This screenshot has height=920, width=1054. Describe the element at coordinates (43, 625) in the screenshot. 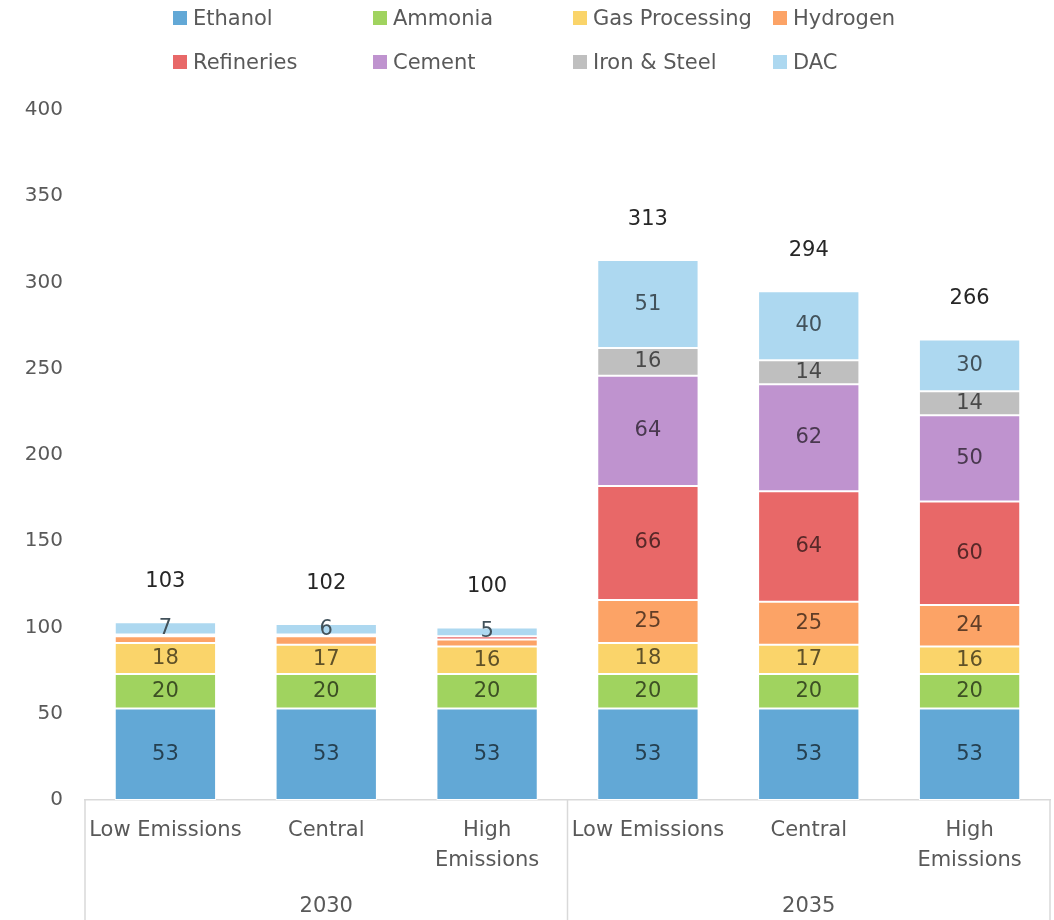

I see `y-tick-label: 100` at that location.